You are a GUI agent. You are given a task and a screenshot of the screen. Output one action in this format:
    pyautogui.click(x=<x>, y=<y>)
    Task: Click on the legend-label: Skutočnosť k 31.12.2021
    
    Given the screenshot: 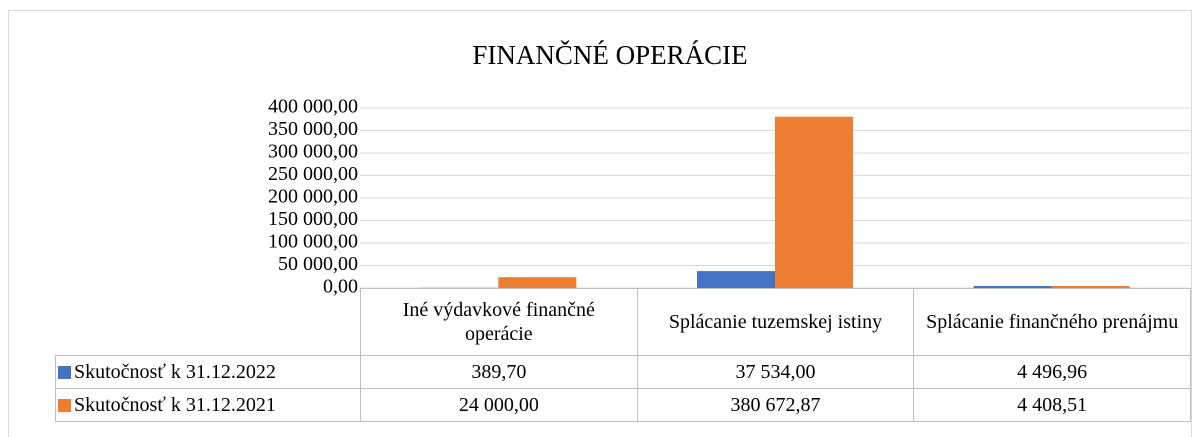 What is the action you would take?
    pyautogui.click(x=175, y=405)
    